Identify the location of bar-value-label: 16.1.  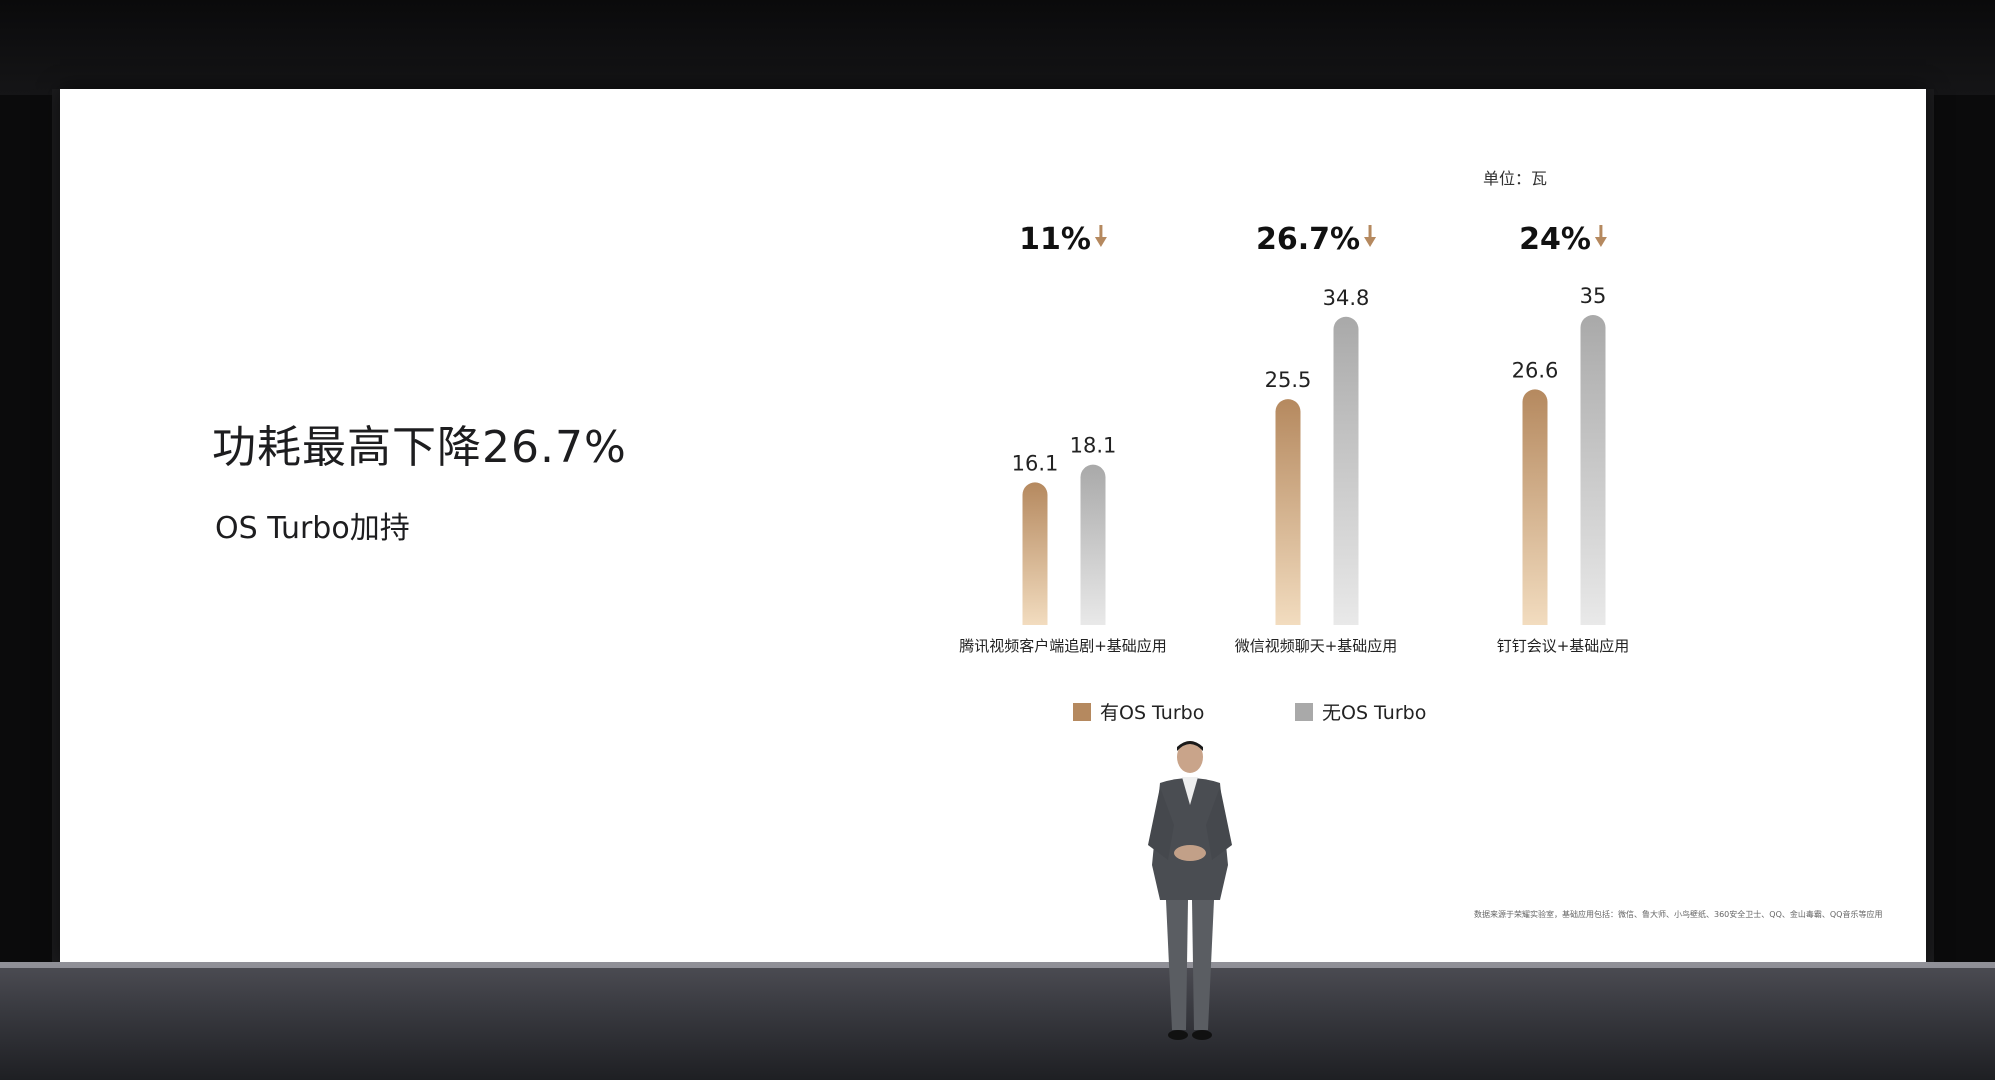
(1035, 463).